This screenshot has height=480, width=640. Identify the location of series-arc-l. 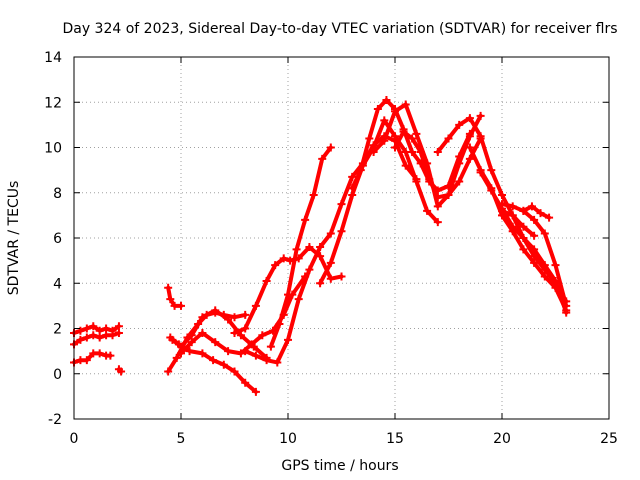
(300, 247).